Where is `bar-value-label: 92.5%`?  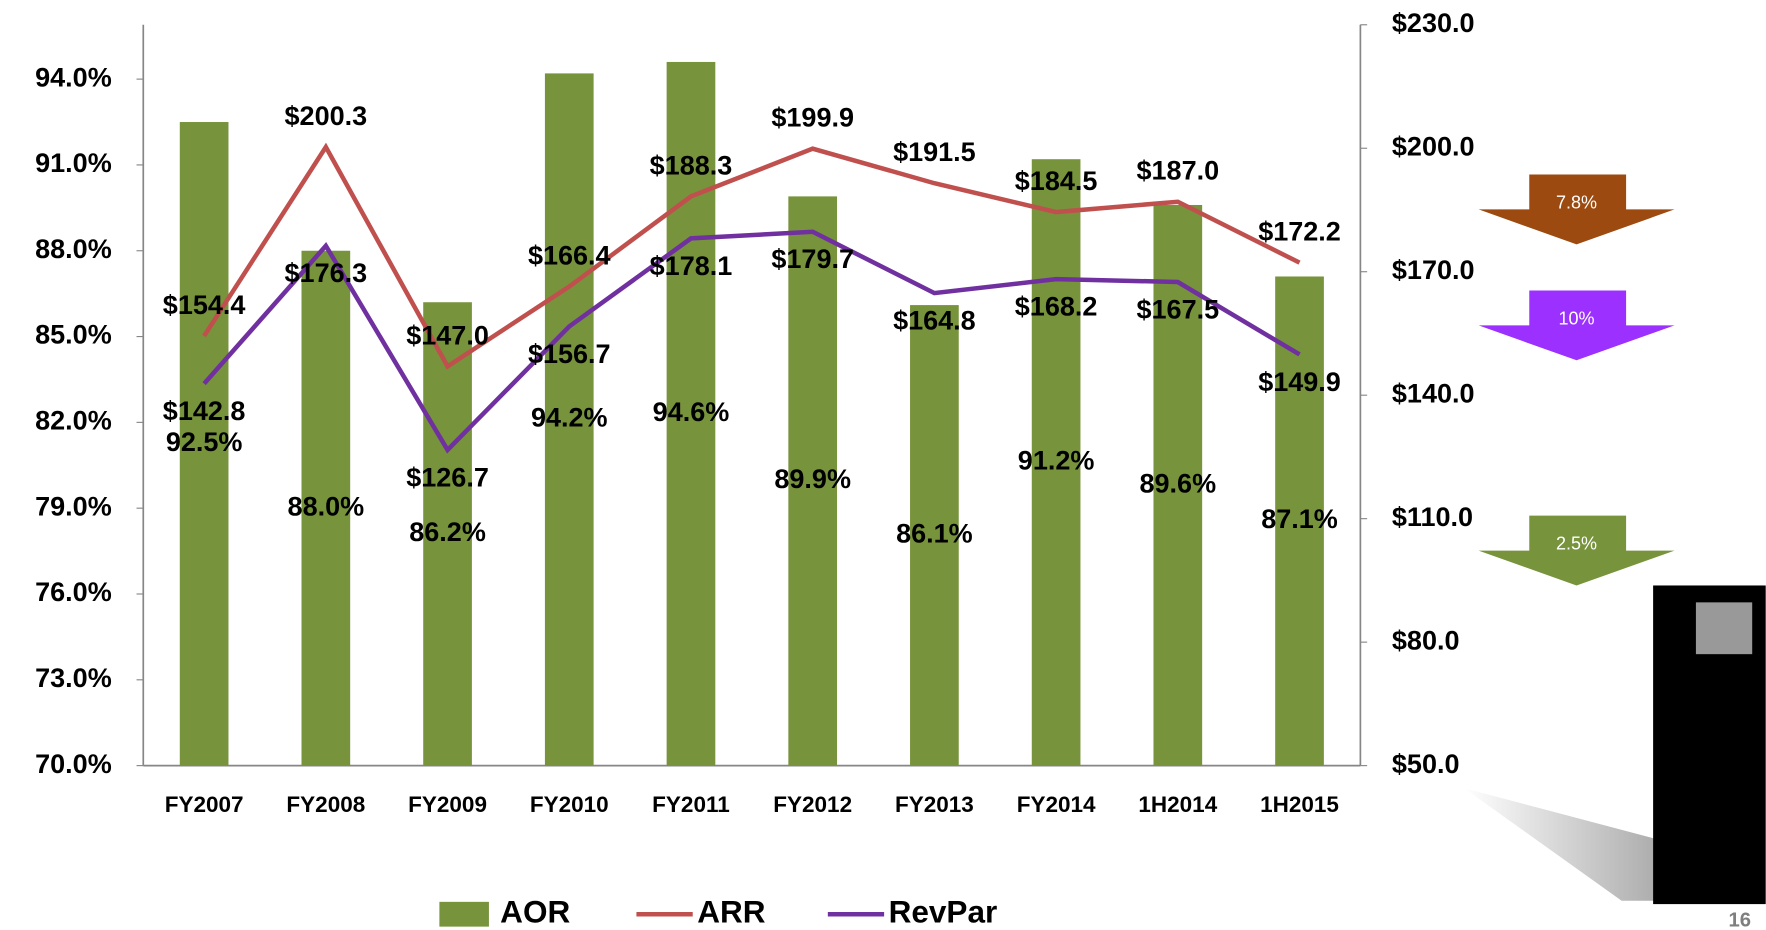 bar-value-label: 92.5% is located at coordinates (204, 442).